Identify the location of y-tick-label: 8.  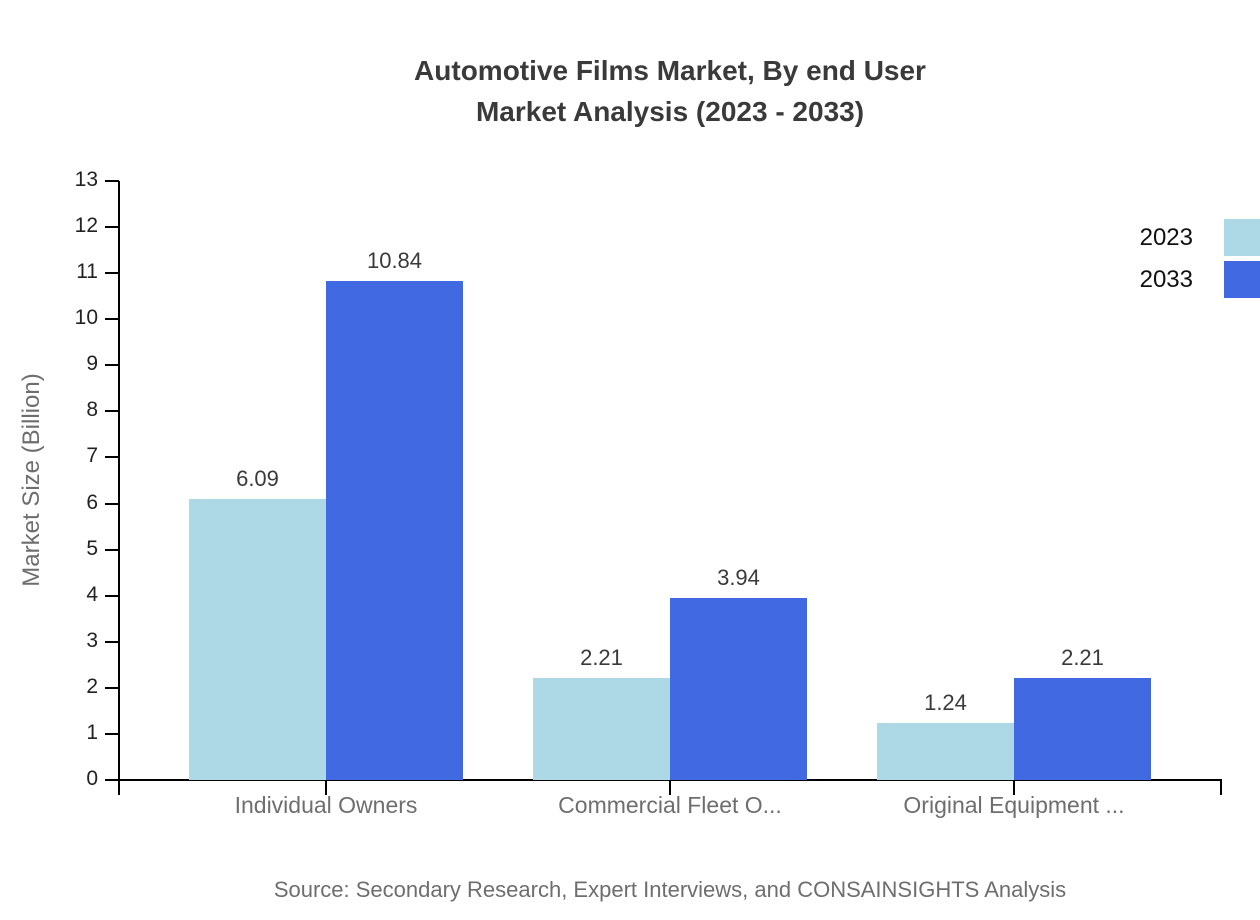
(92, 410).